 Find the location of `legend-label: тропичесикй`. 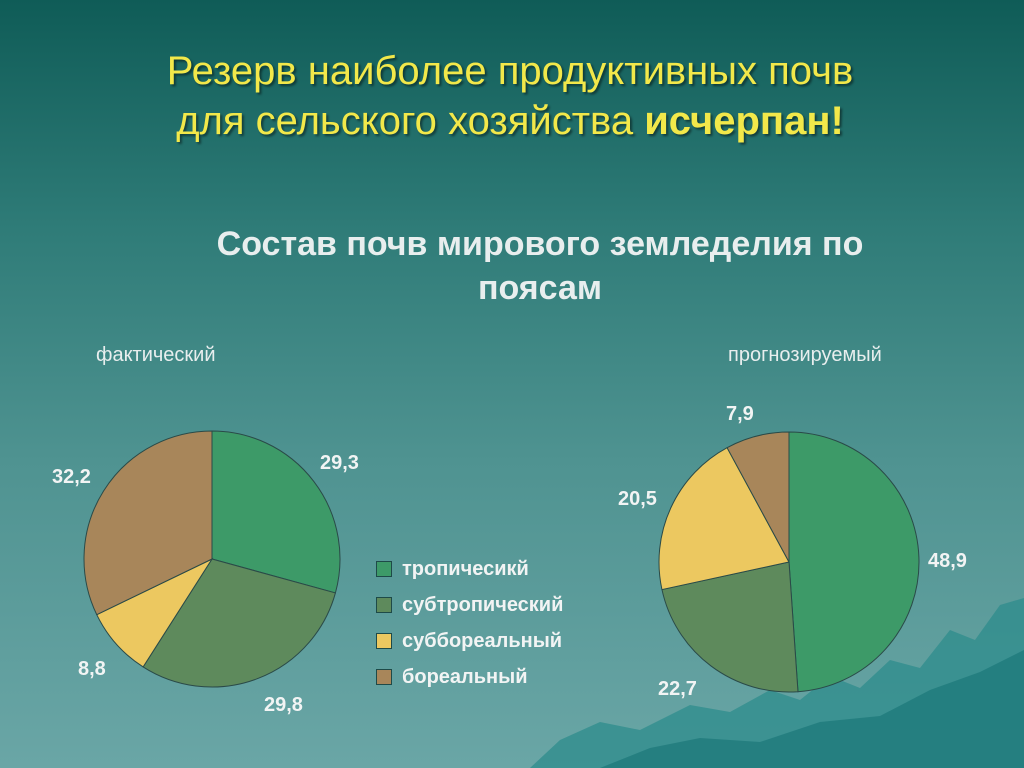

legend-label: тропичесикй is located at coordinates (465, 568).